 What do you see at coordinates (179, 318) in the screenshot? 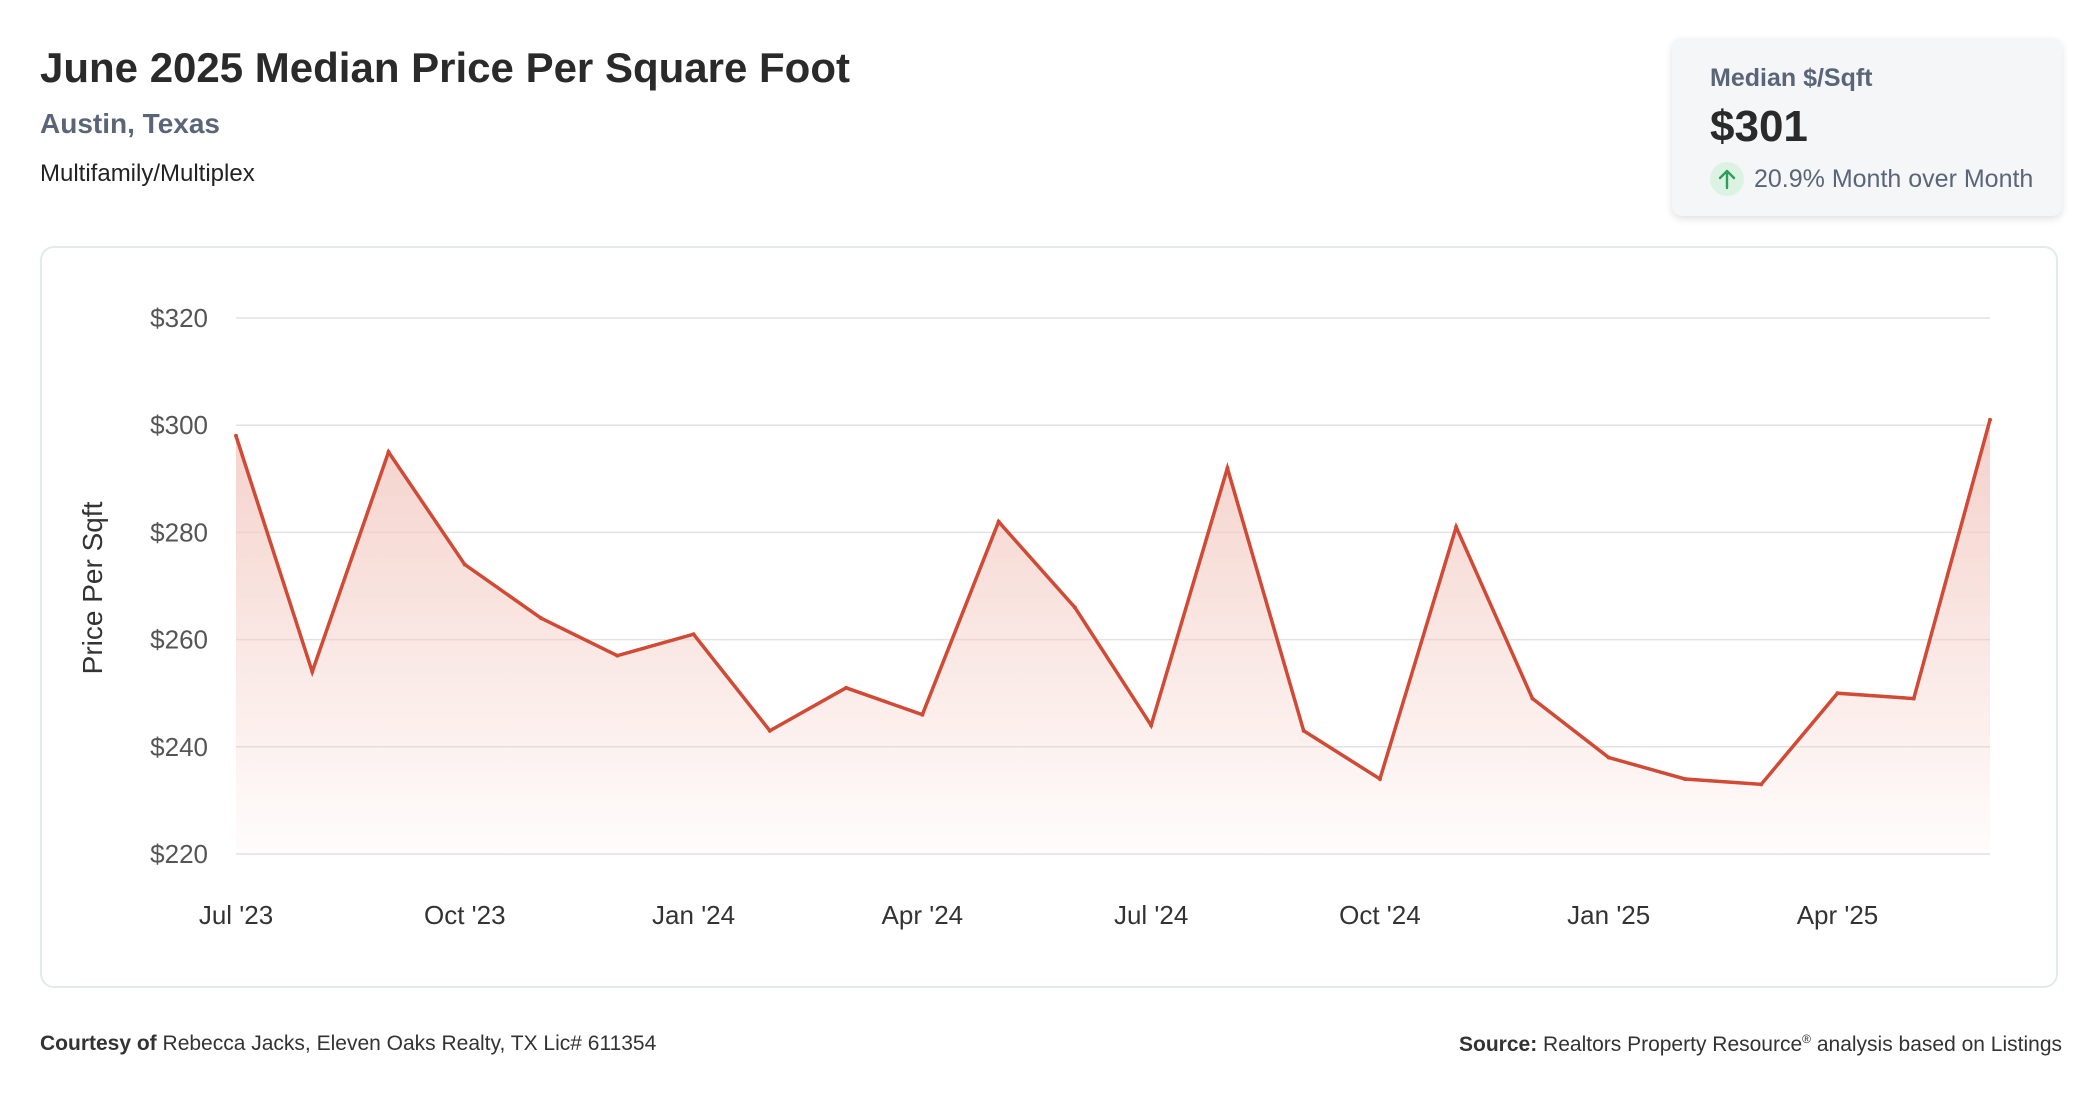
I see `y-tick-label: $320` at bounding box center [179, 318].